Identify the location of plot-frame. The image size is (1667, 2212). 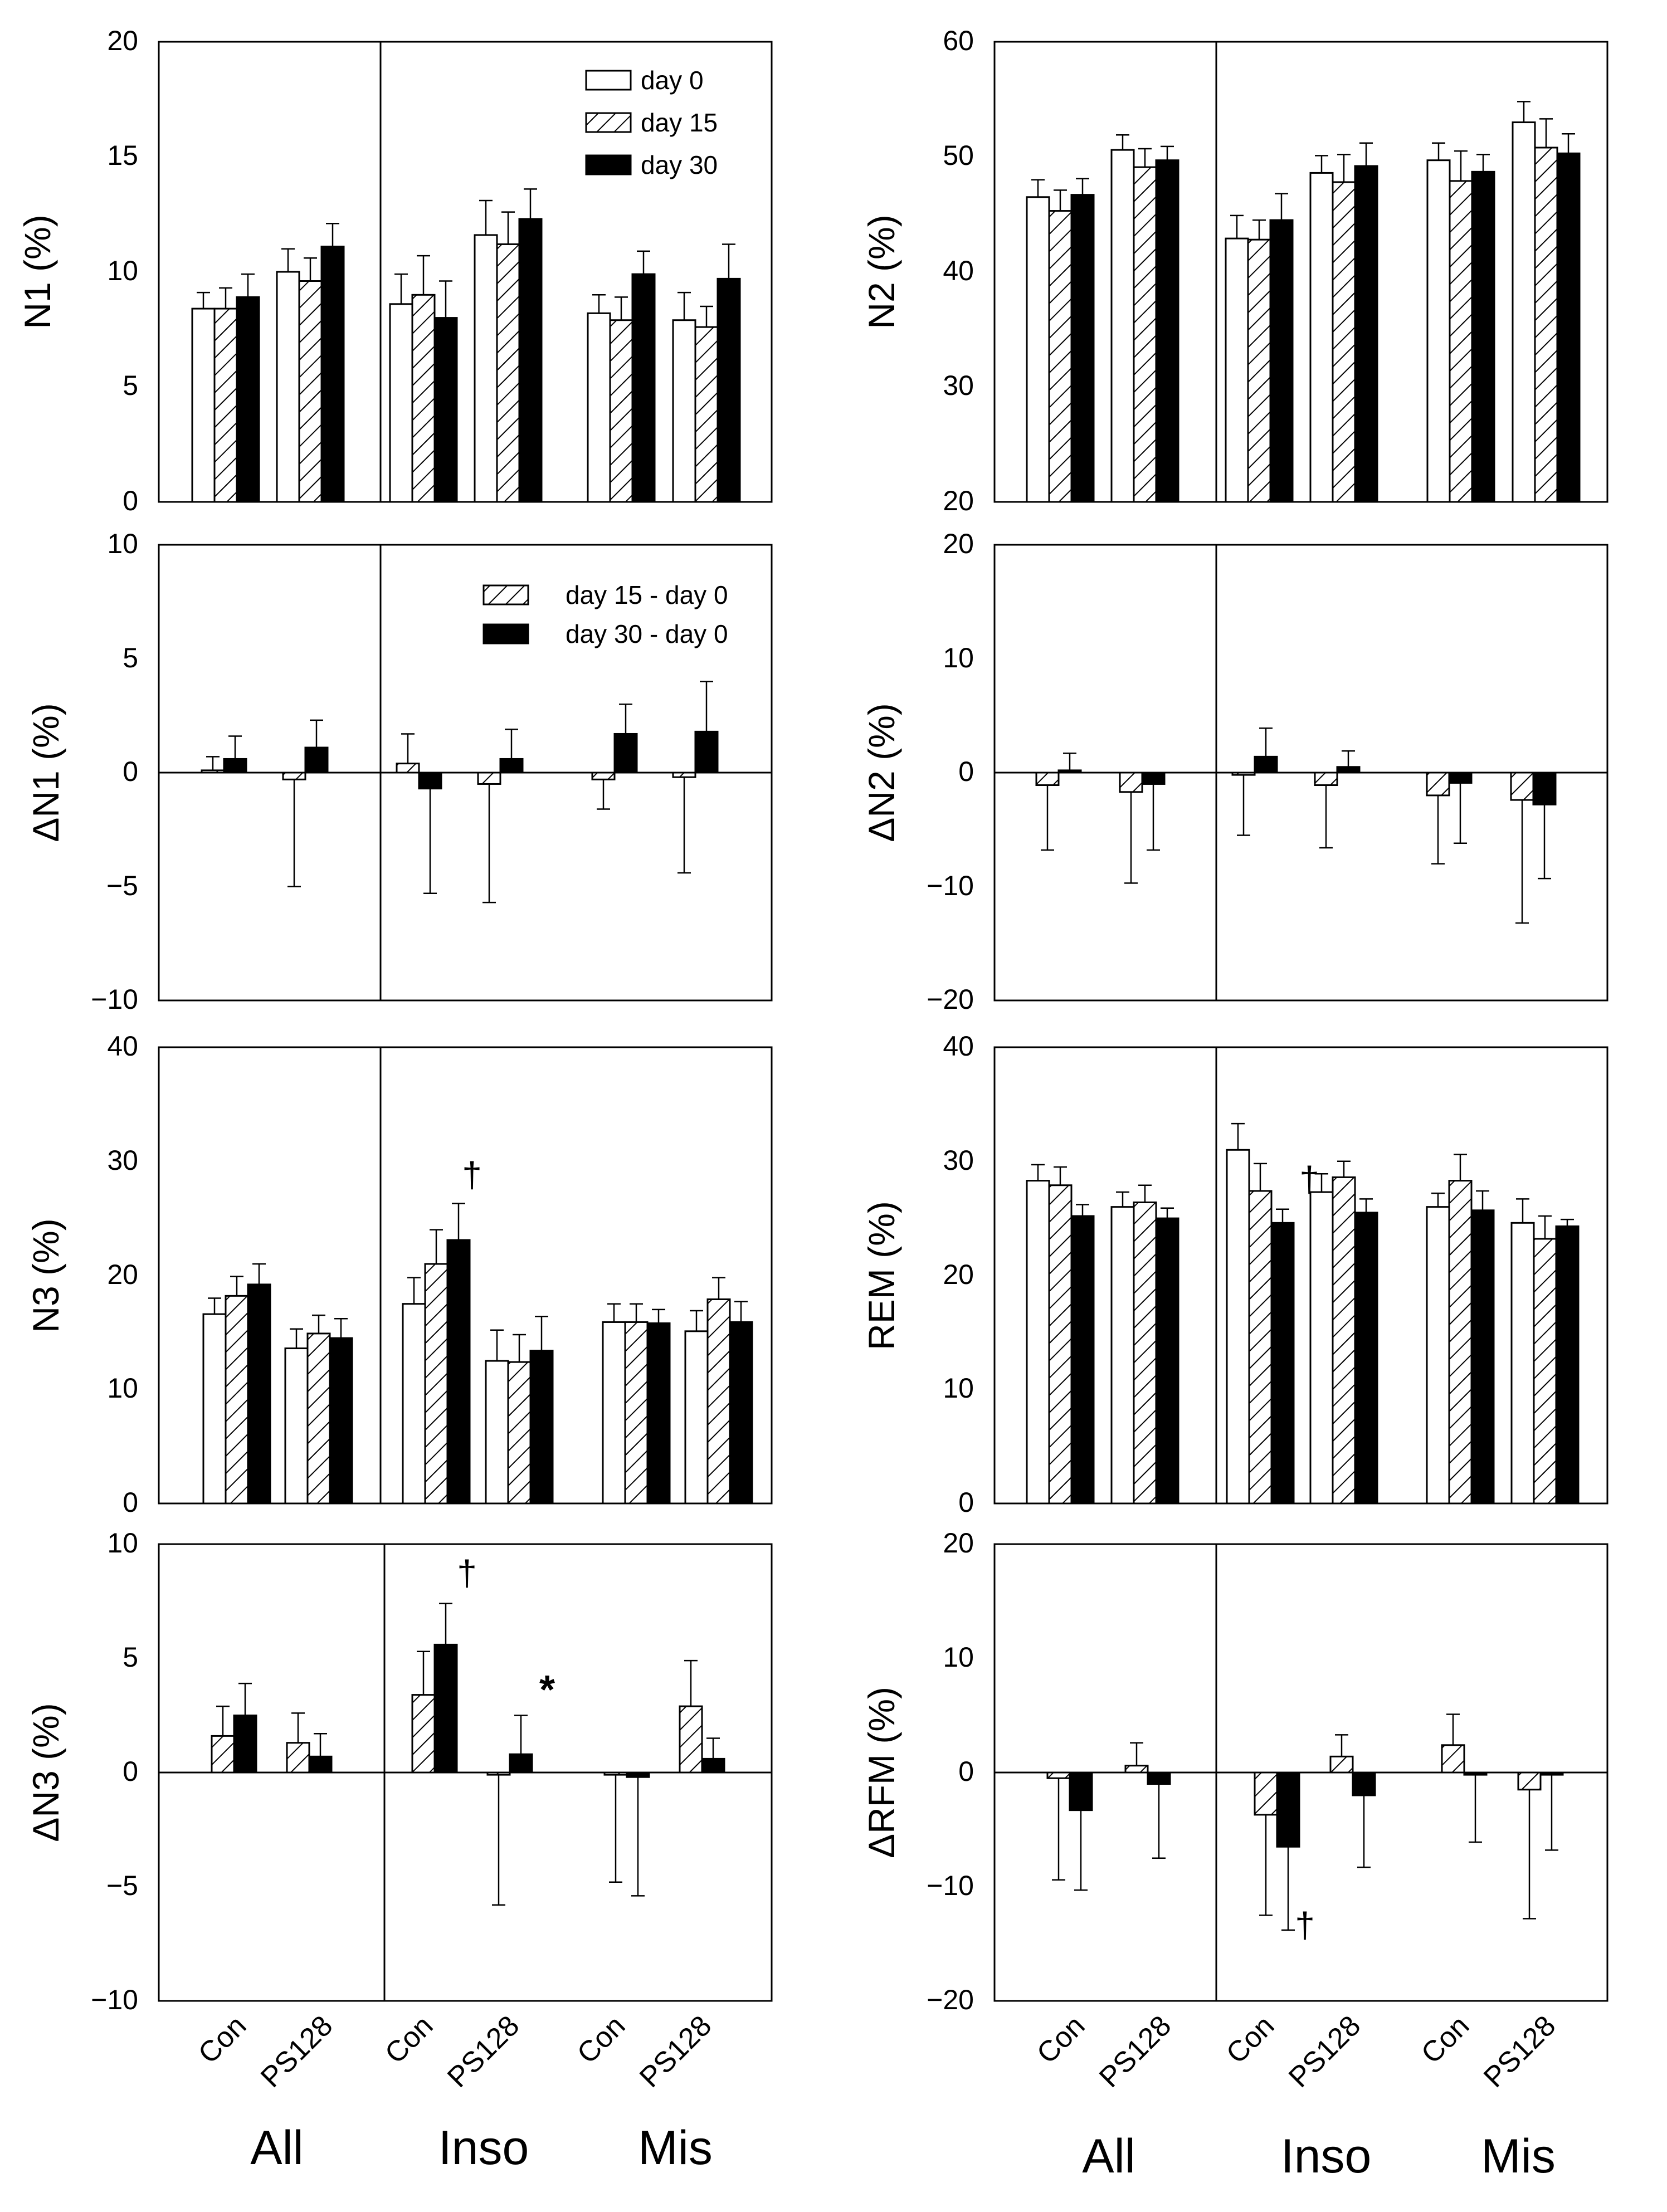
(1300, 272).